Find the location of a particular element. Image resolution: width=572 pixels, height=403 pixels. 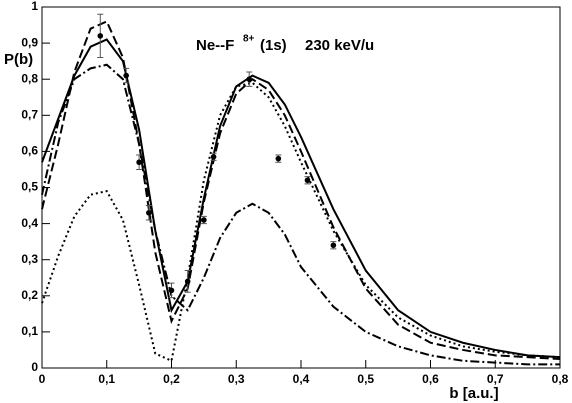

x-tick-label: 0,5 is located at coordinates (365, 379).